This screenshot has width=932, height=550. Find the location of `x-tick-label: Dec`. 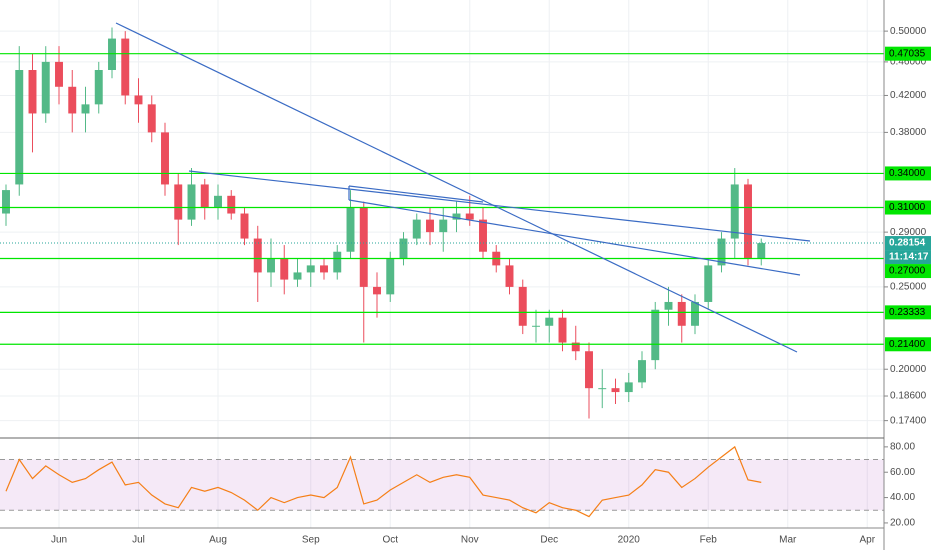

x-tick-label: Dec is located at coordinates (549, 540).